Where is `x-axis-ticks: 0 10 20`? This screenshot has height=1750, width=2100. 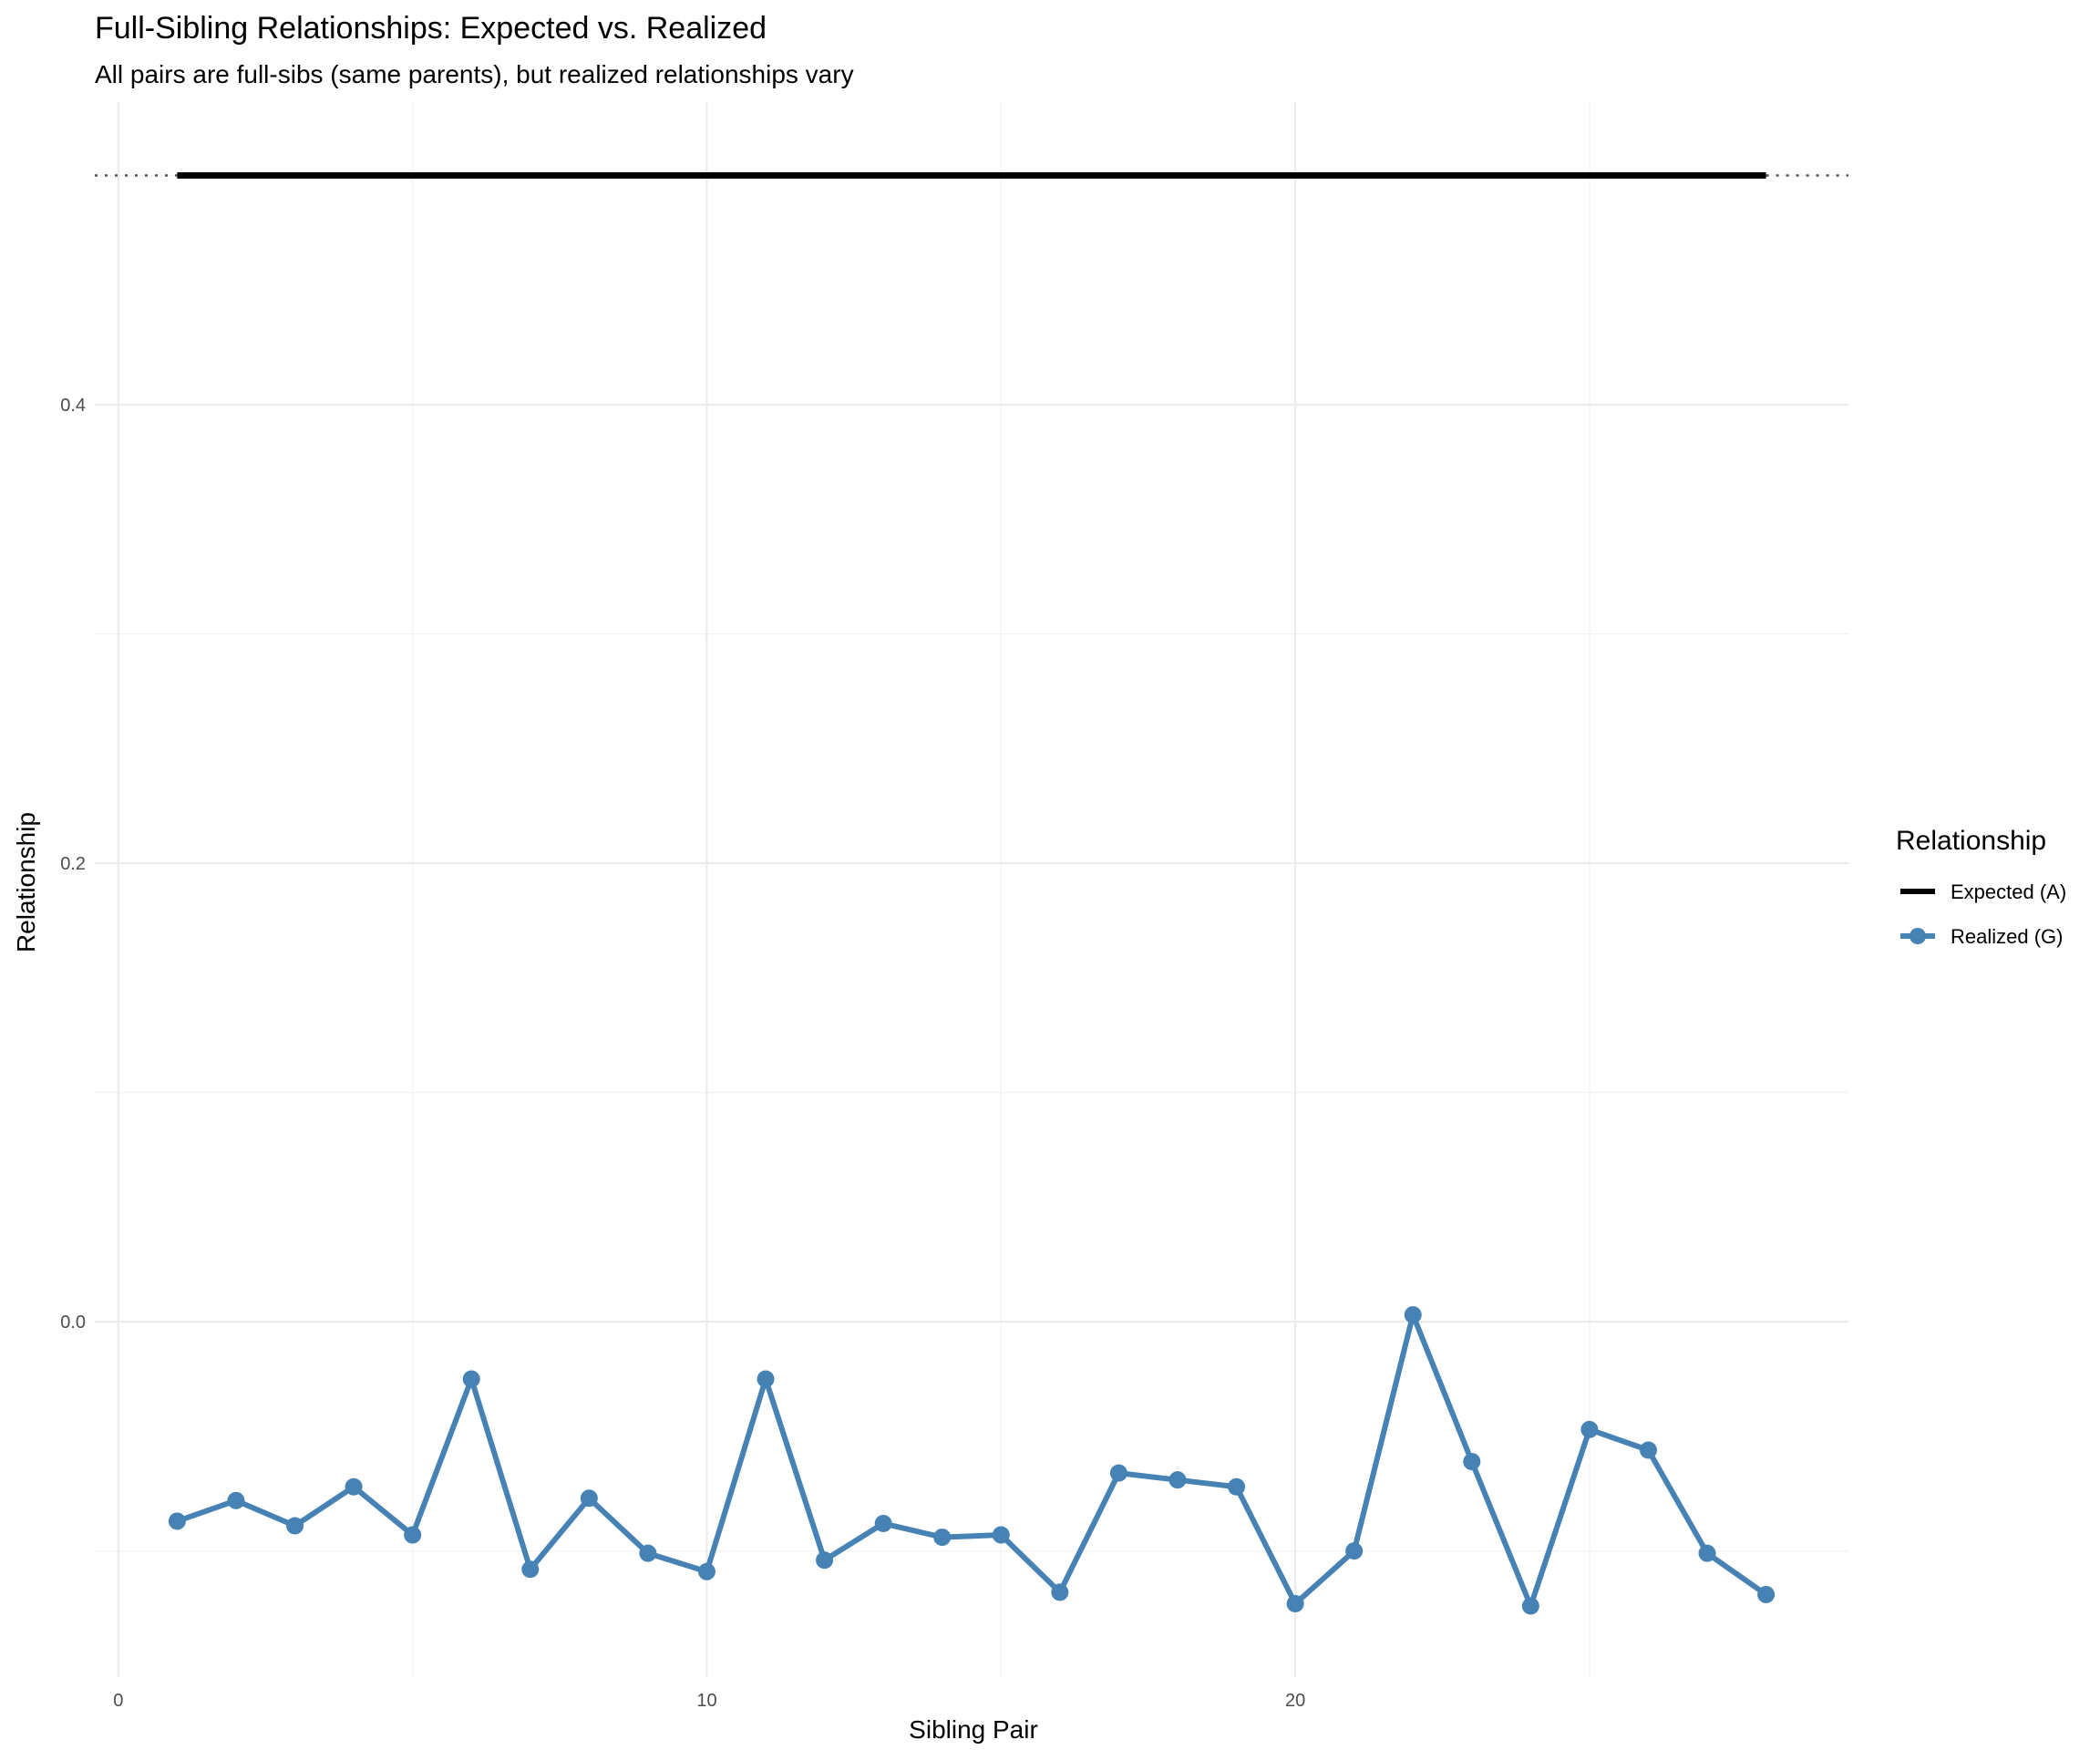 x-axis-ticks: 0 10 20 is located at coordinates (709, 1701).